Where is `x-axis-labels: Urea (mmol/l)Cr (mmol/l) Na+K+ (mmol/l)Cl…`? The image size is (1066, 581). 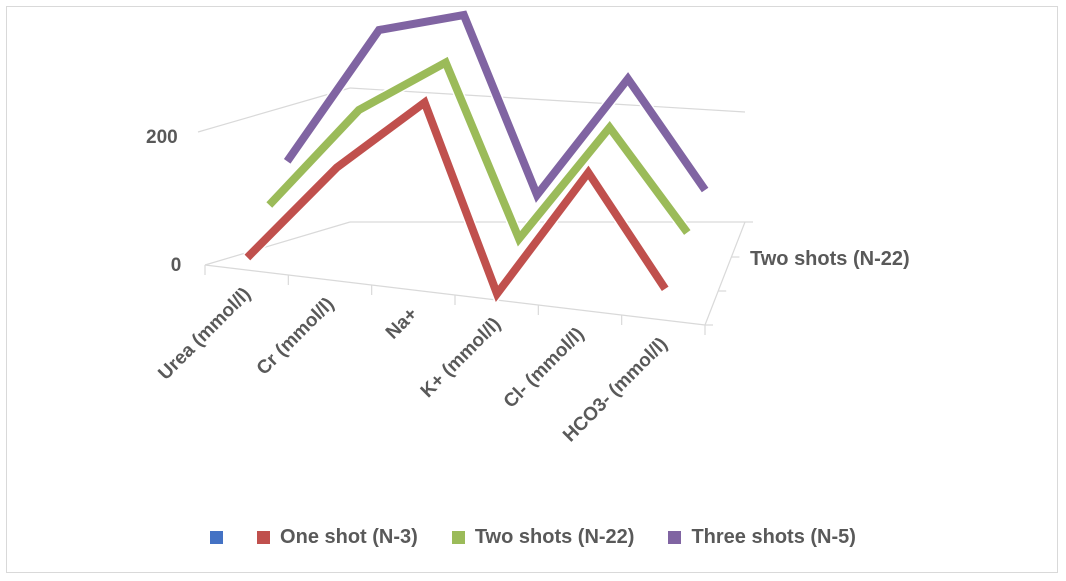
x-axis-labels: Urea (mmol/l)Cr (mmol/l) Na+K+ (mmol/l)Cl… is located at coordinates (412, 365).